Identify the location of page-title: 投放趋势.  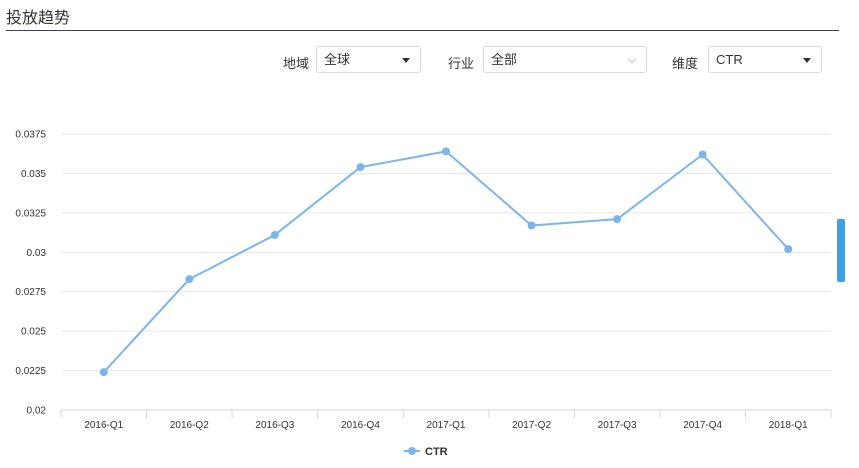
(38, 18).